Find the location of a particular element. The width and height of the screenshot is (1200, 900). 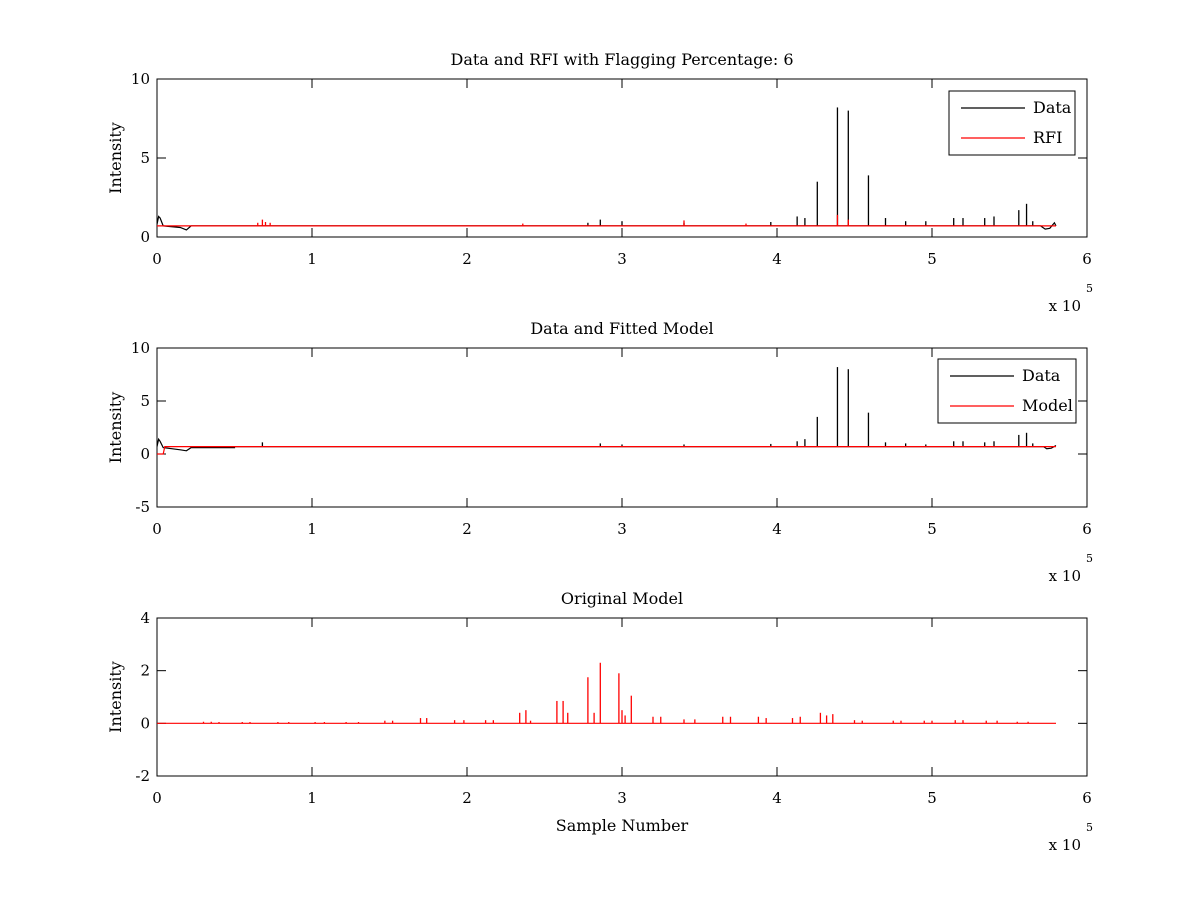

legend: Data Model is located at coordinates (1007, 391).